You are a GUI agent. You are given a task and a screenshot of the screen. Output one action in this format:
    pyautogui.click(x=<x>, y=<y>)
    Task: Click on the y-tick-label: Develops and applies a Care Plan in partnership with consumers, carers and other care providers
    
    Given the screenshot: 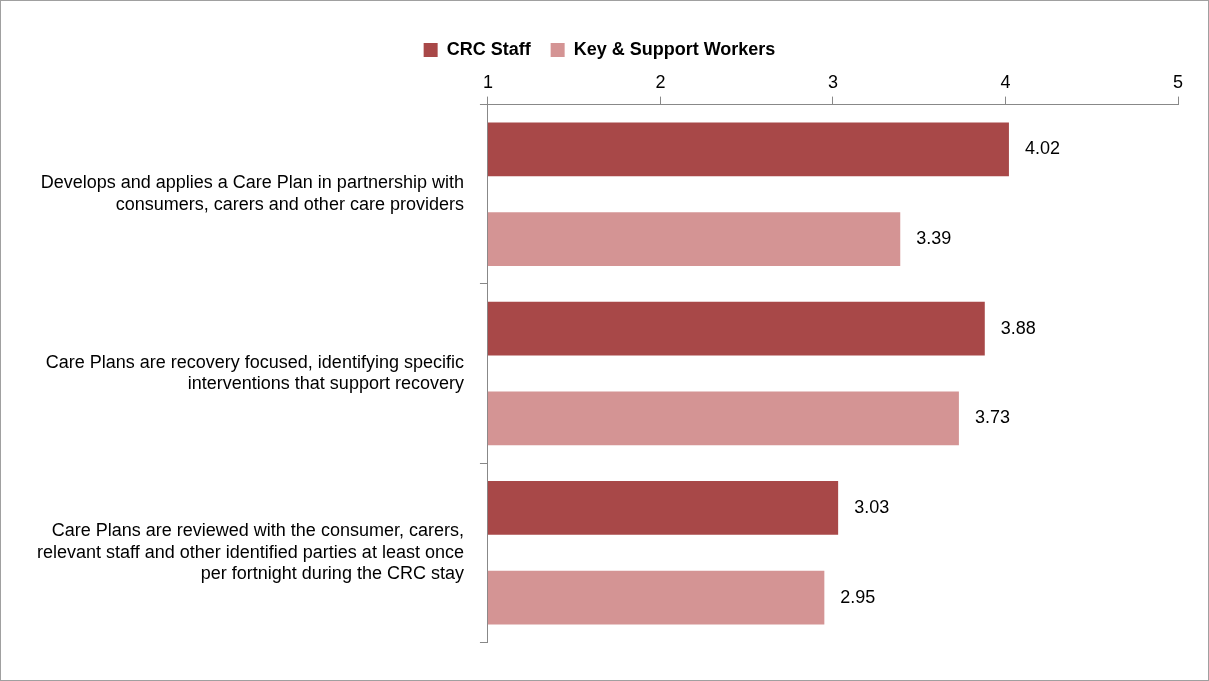 What is the action you would take?
    pyautogui.click(x=252, y=193)
    